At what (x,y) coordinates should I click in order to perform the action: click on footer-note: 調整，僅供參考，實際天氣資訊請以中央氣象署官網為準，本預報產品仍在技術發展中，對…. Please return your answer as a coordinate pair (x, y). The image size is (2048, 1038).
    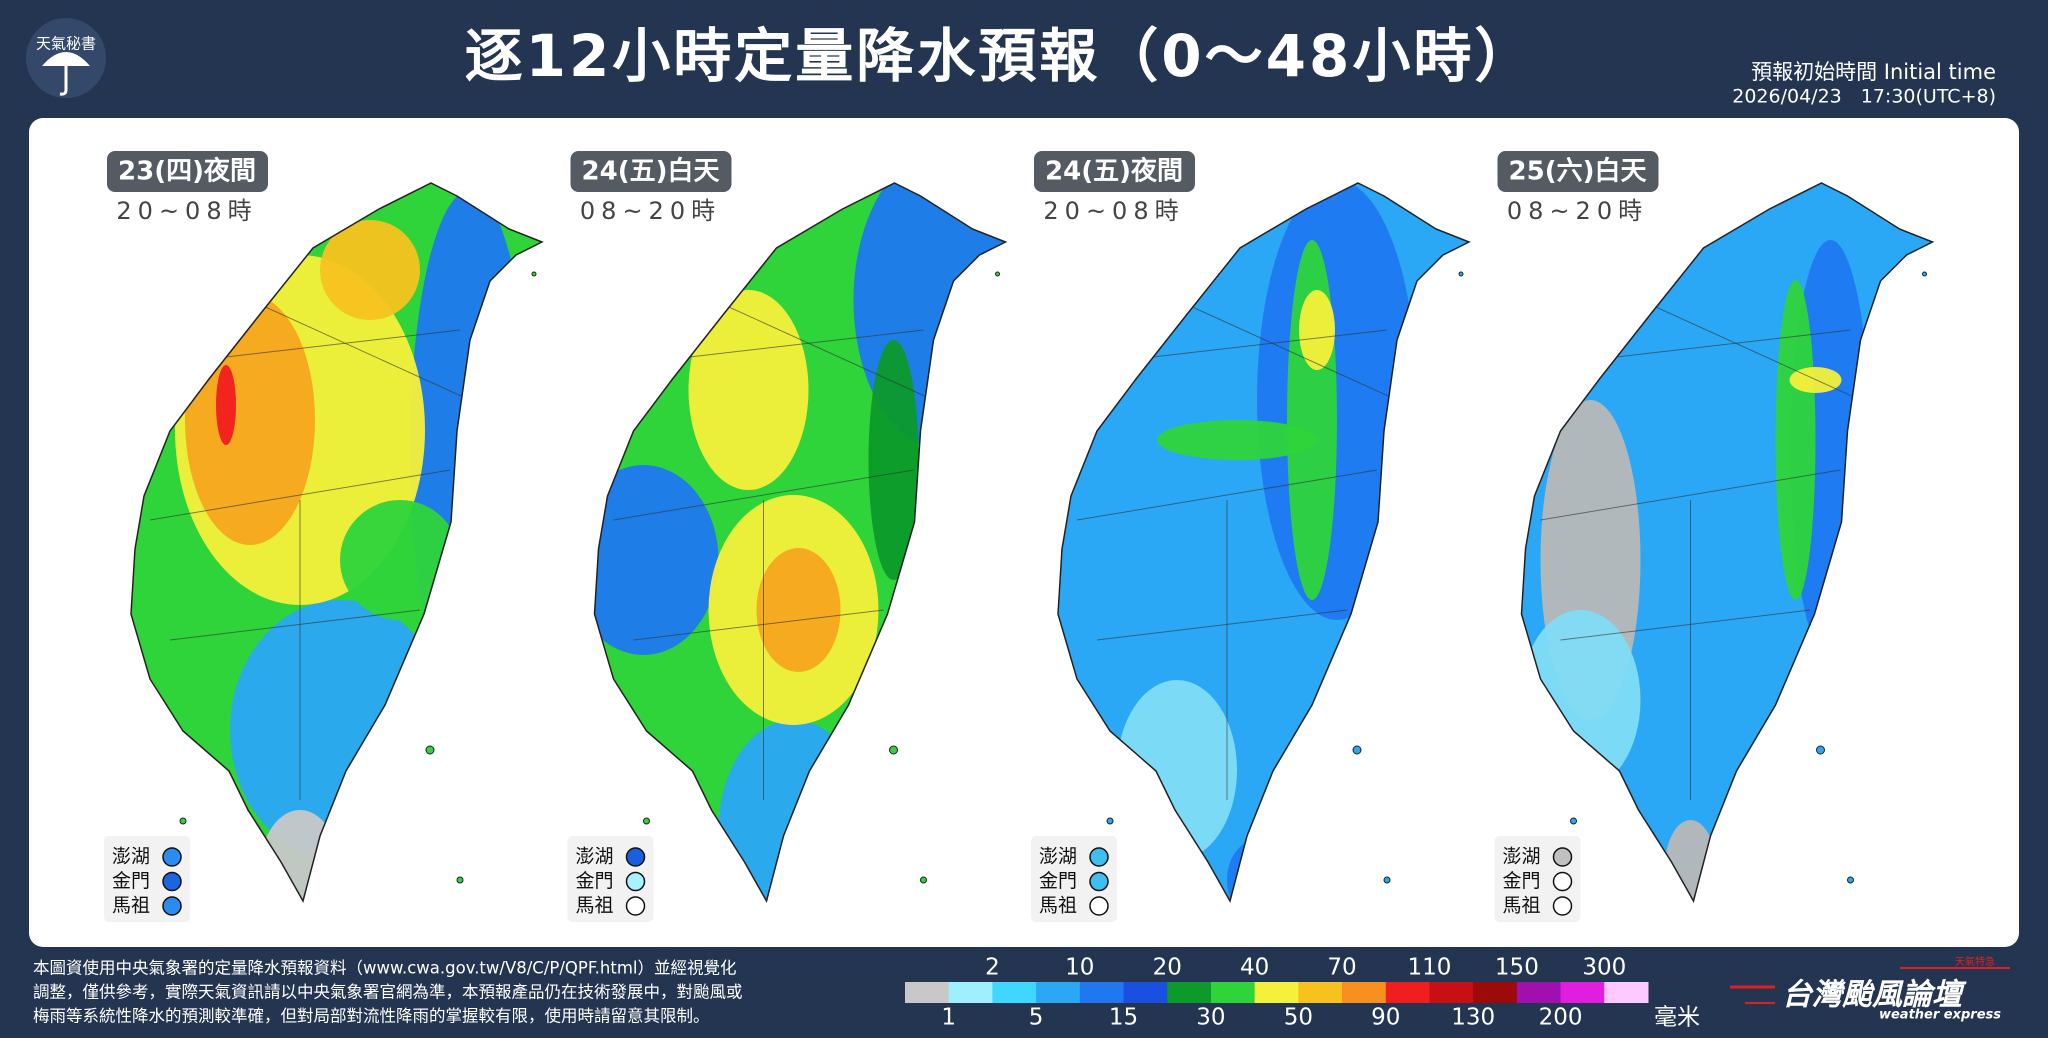
    Looking at the image, I should click on (388, 992).